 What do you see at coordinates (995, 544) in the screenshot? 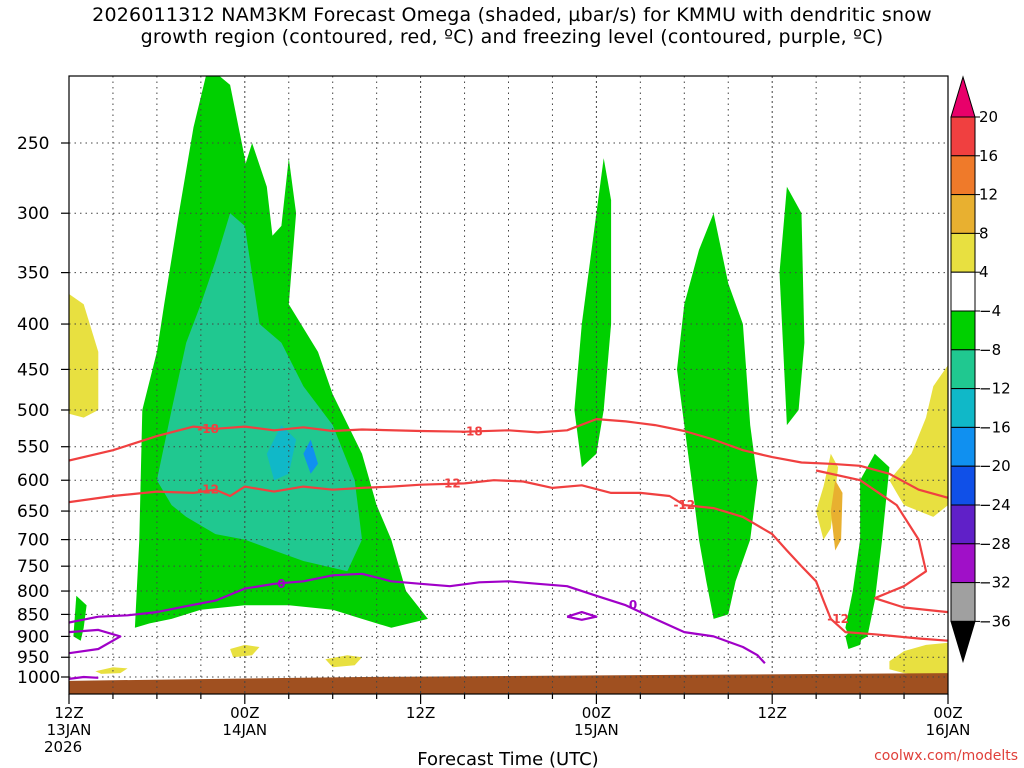
I see `colorbar-label-11: −28` at bounding box center [995, 544].